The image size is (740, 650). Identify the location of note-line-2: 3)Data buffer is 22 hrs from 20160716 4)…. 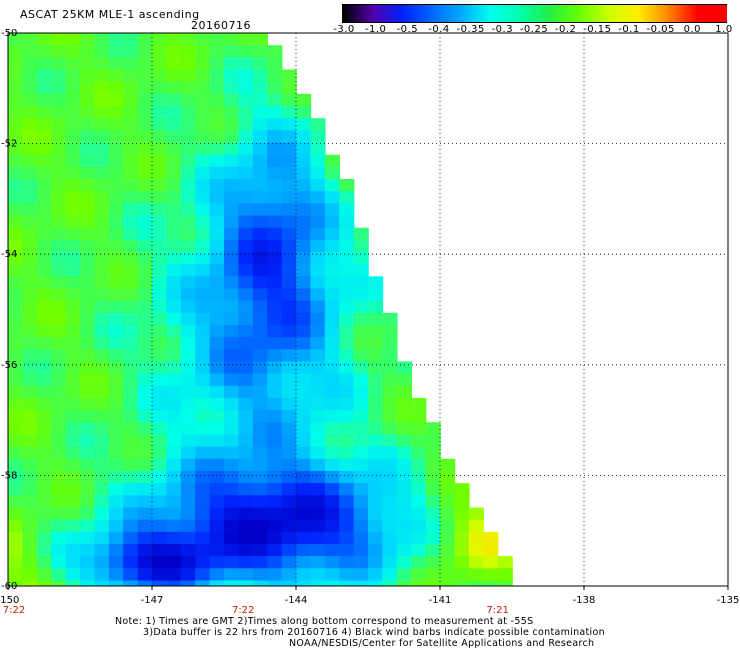
(374, 632).